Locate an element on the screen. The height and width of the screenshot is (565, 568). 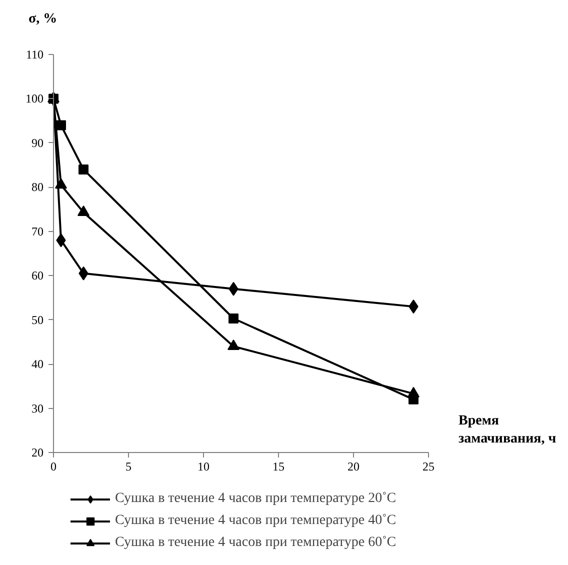
x-tick-label: 5 is located at coordinates (129, 467).